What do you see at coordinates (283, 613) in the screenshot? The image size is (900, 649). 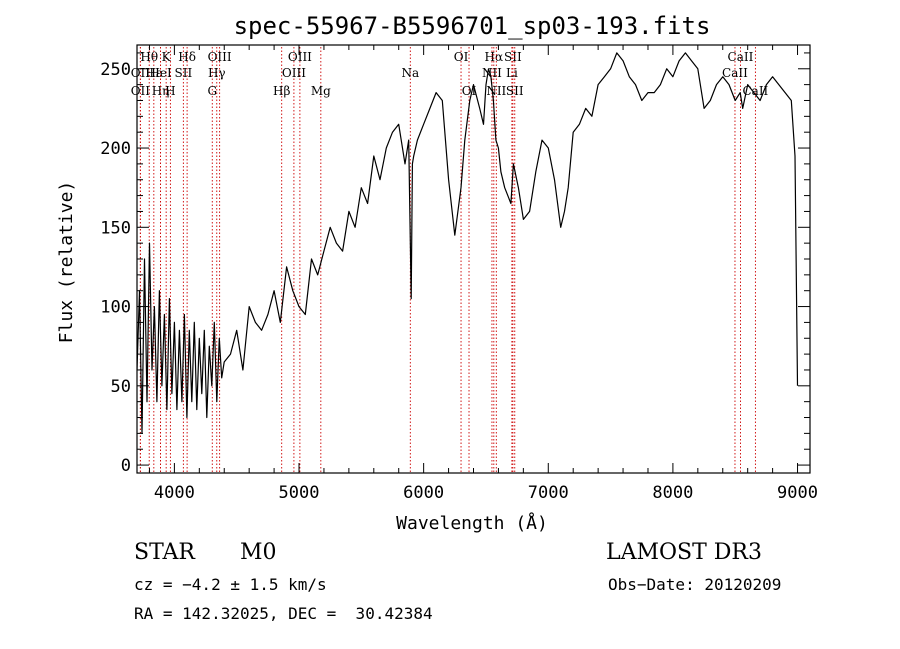 I see `coordinates: RA = 142.32025, DEC = 30.42384` at bounding box center [283, 613].